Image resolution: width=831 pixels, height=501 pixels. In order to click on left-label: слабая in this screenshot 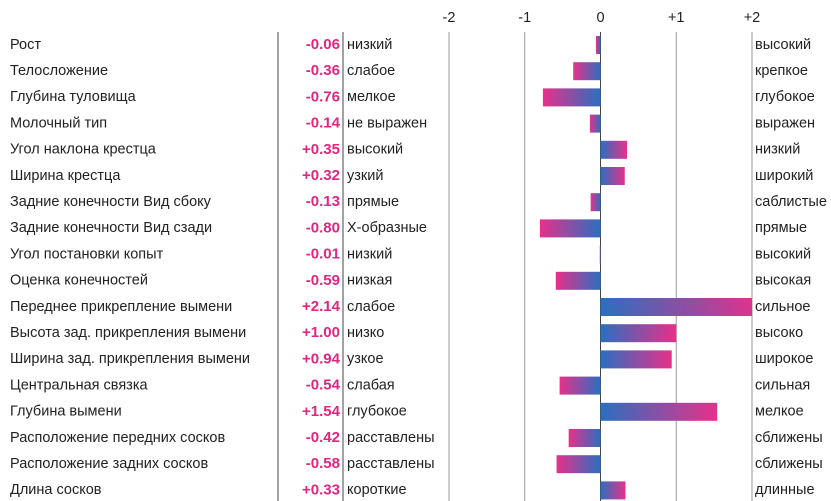, I will do `click(371, 385)`.